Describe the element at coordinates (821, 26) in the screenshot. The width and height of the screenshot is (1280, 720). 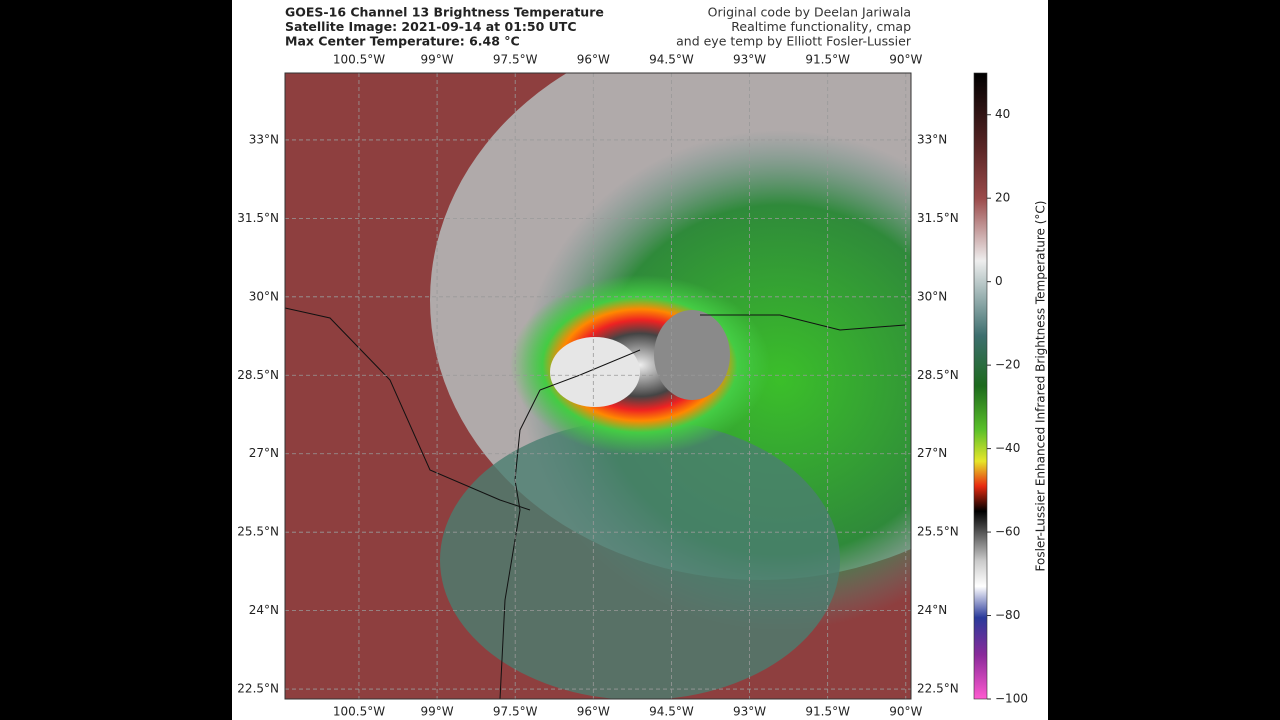
I see `credit-line: Realtime functionality, cmap` at that location.